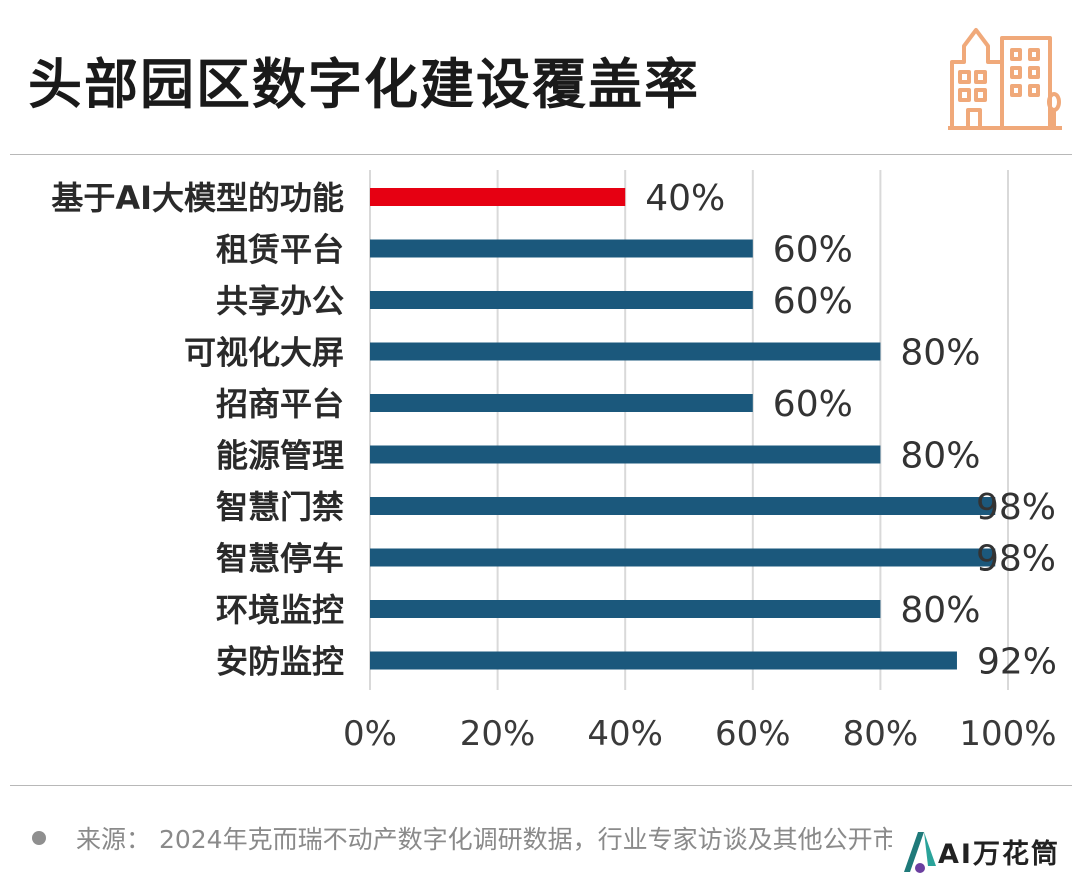  What do you see at coordinates (1007, 734) in the screenshot?
I see `x-tick-label: 100%` at bounding box center [1007, 734].